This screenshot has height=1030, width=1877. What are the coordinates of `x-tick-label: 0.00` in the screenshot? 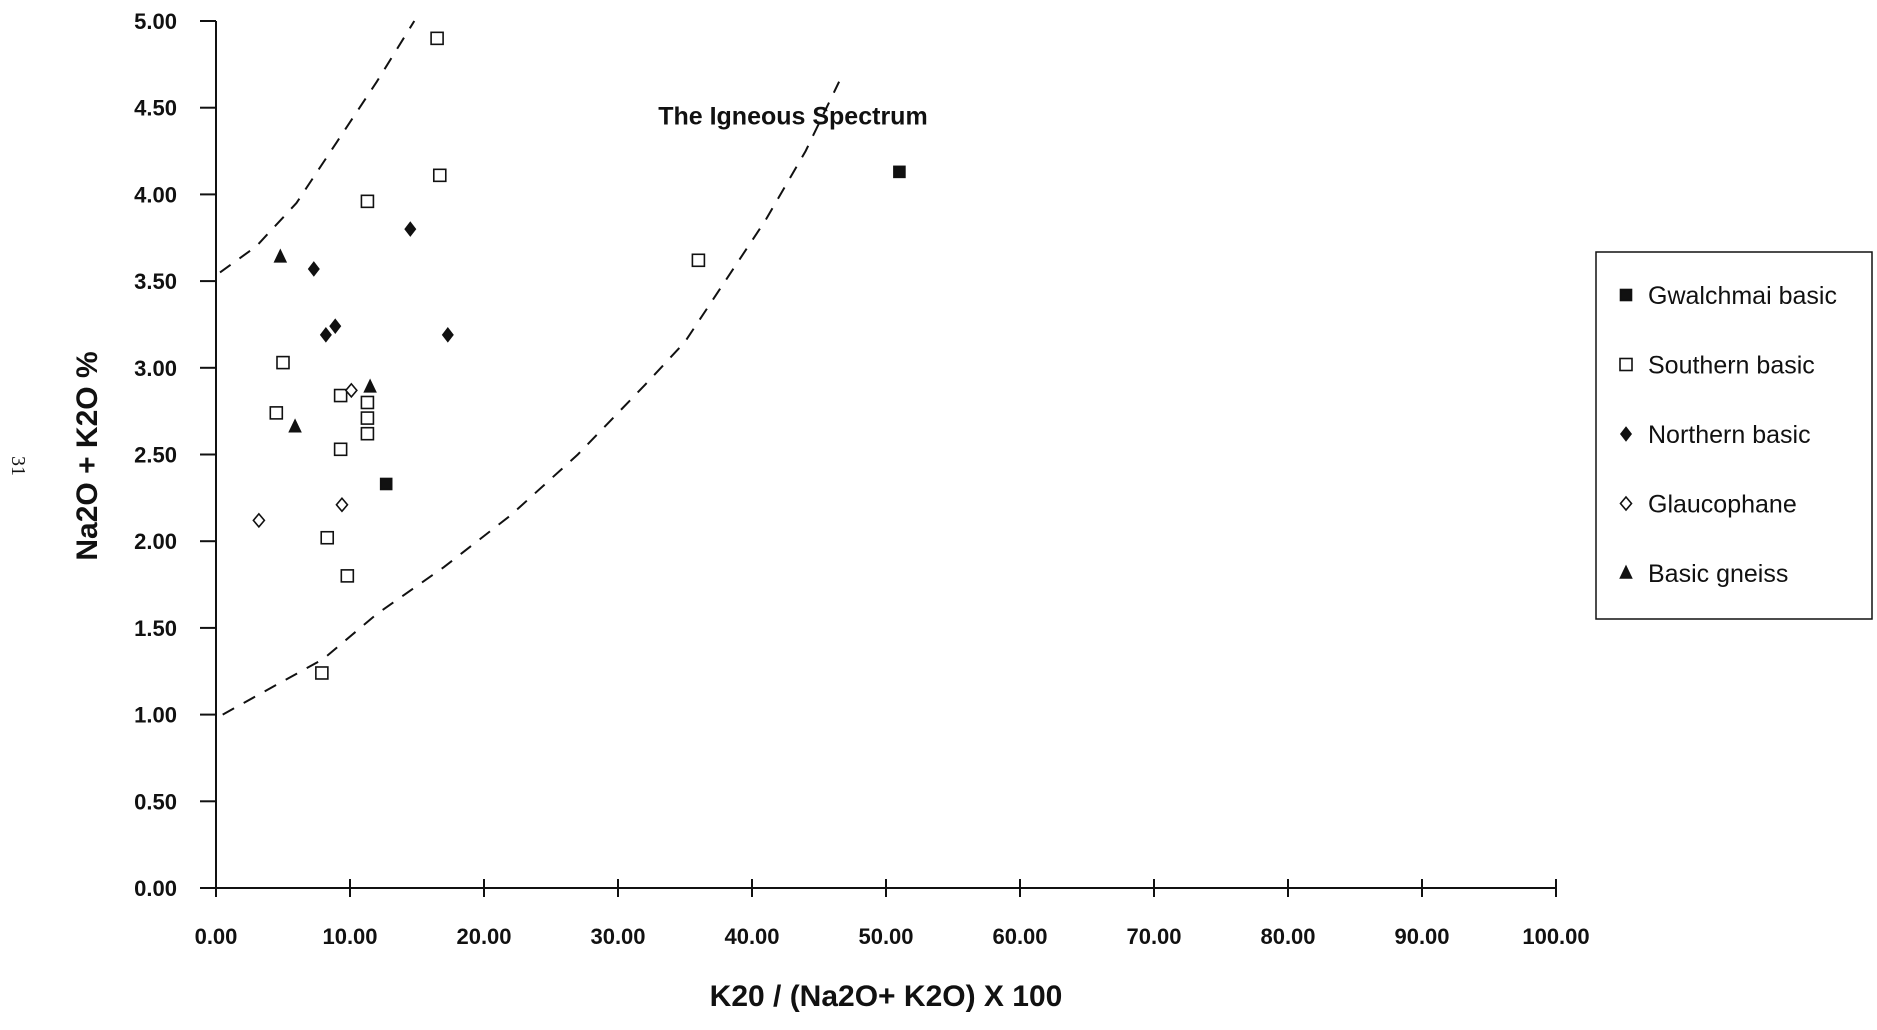 It's located at (216, 936).